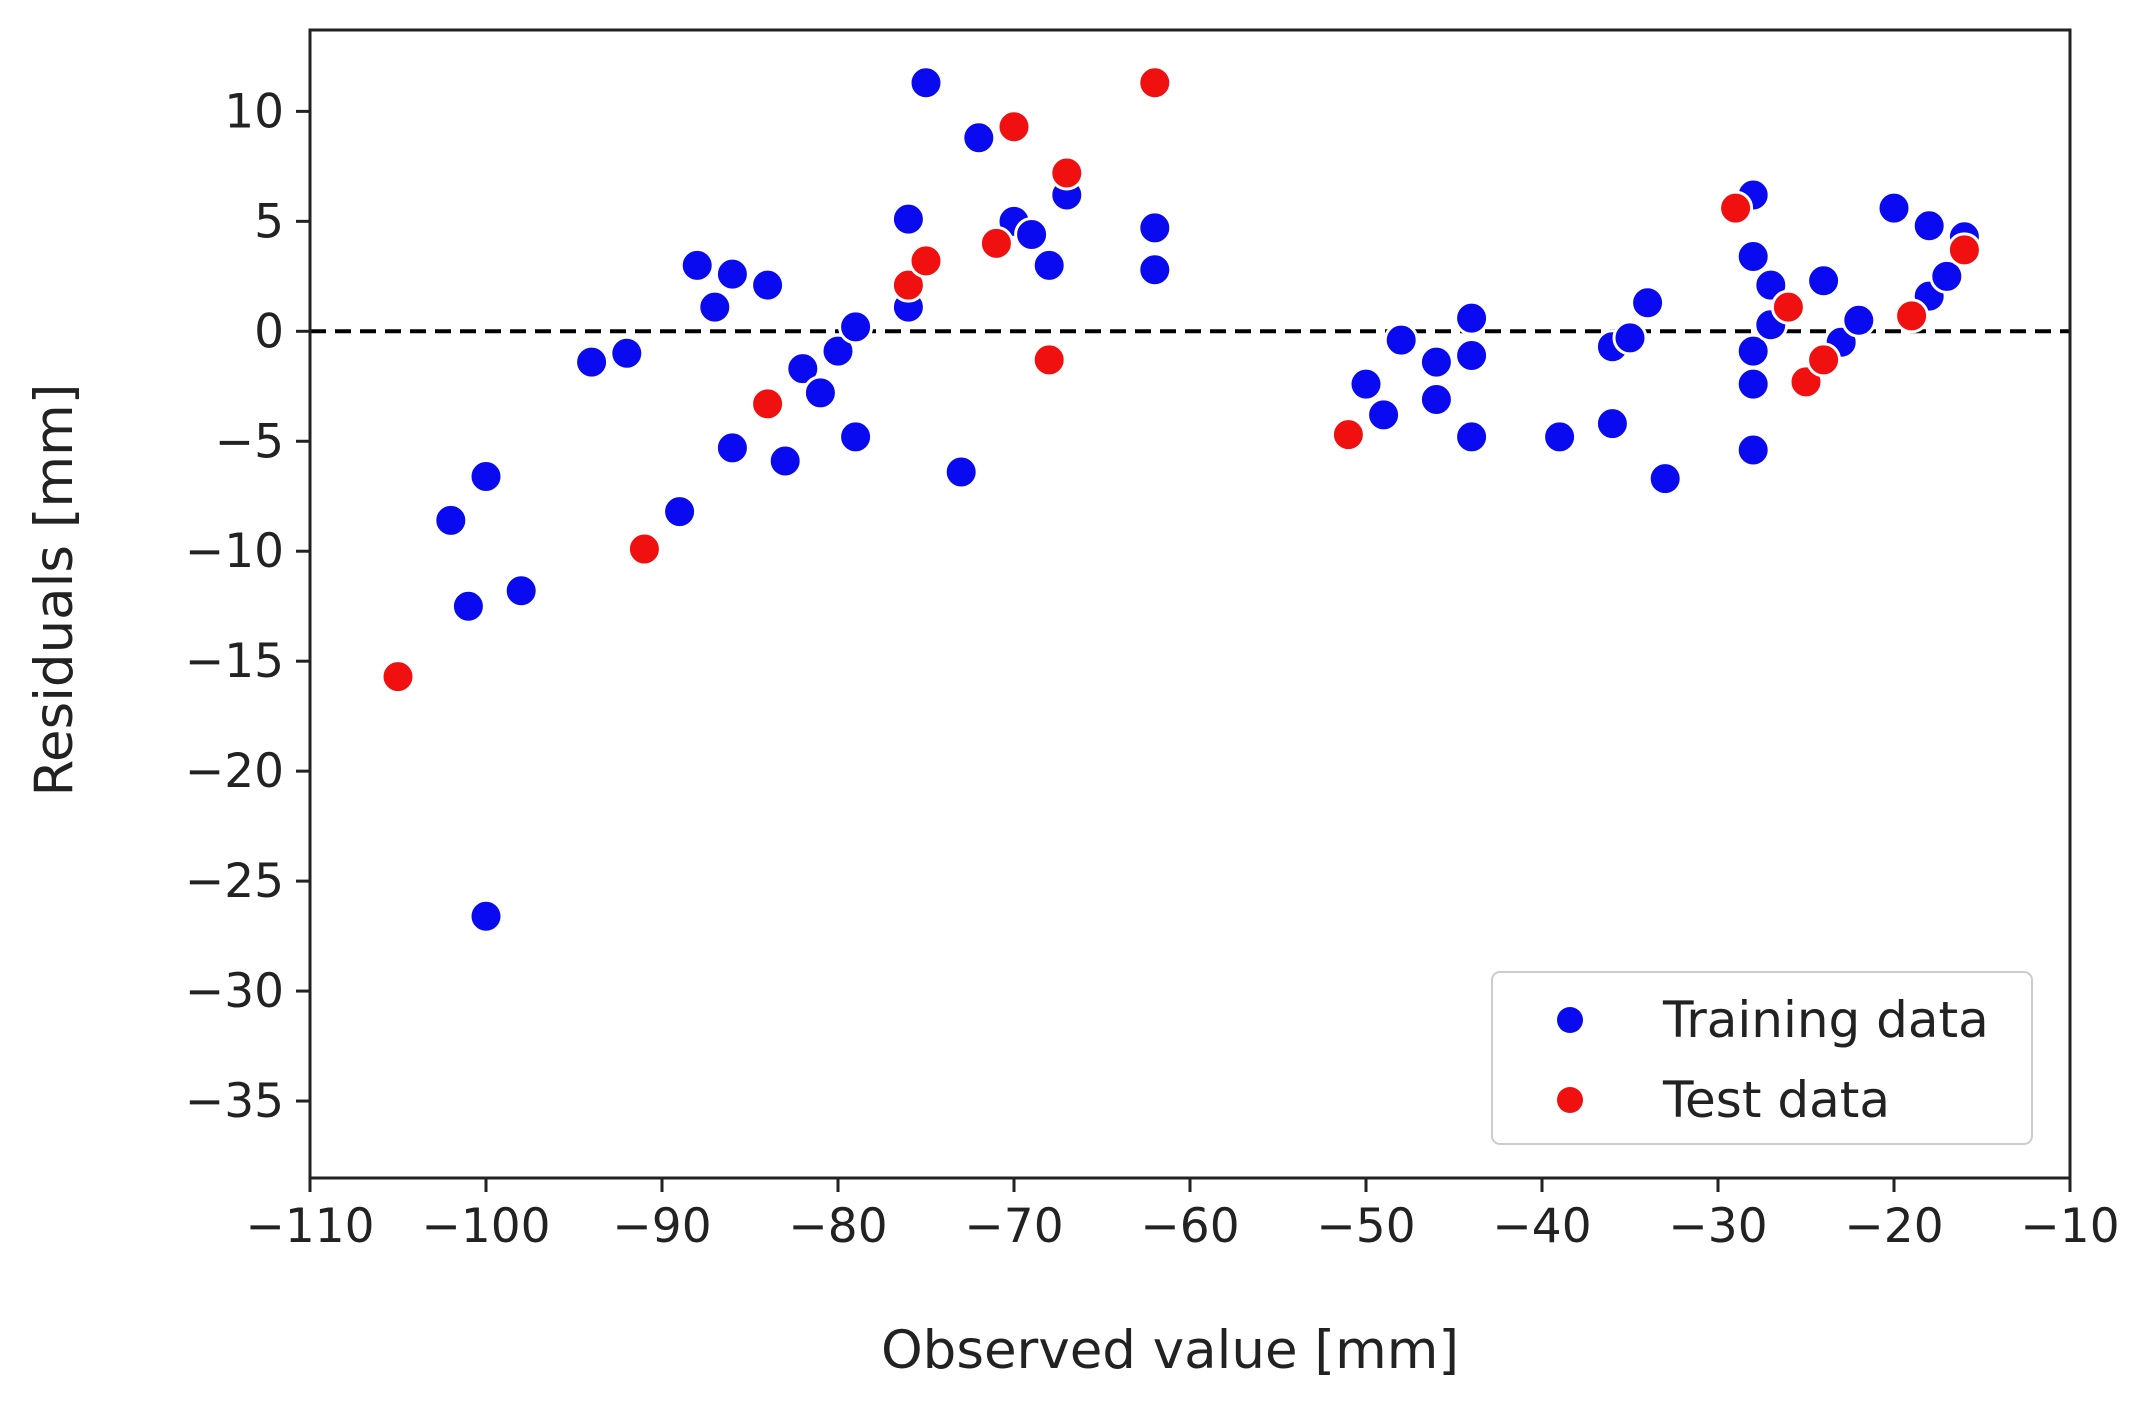 Image resolution: width=2139 pixels, height=1406 pixels. What do you see at coordinates (234, 881) in the screenshot?
I see `y-tick-label: −25` at bounding box center [234, 881].